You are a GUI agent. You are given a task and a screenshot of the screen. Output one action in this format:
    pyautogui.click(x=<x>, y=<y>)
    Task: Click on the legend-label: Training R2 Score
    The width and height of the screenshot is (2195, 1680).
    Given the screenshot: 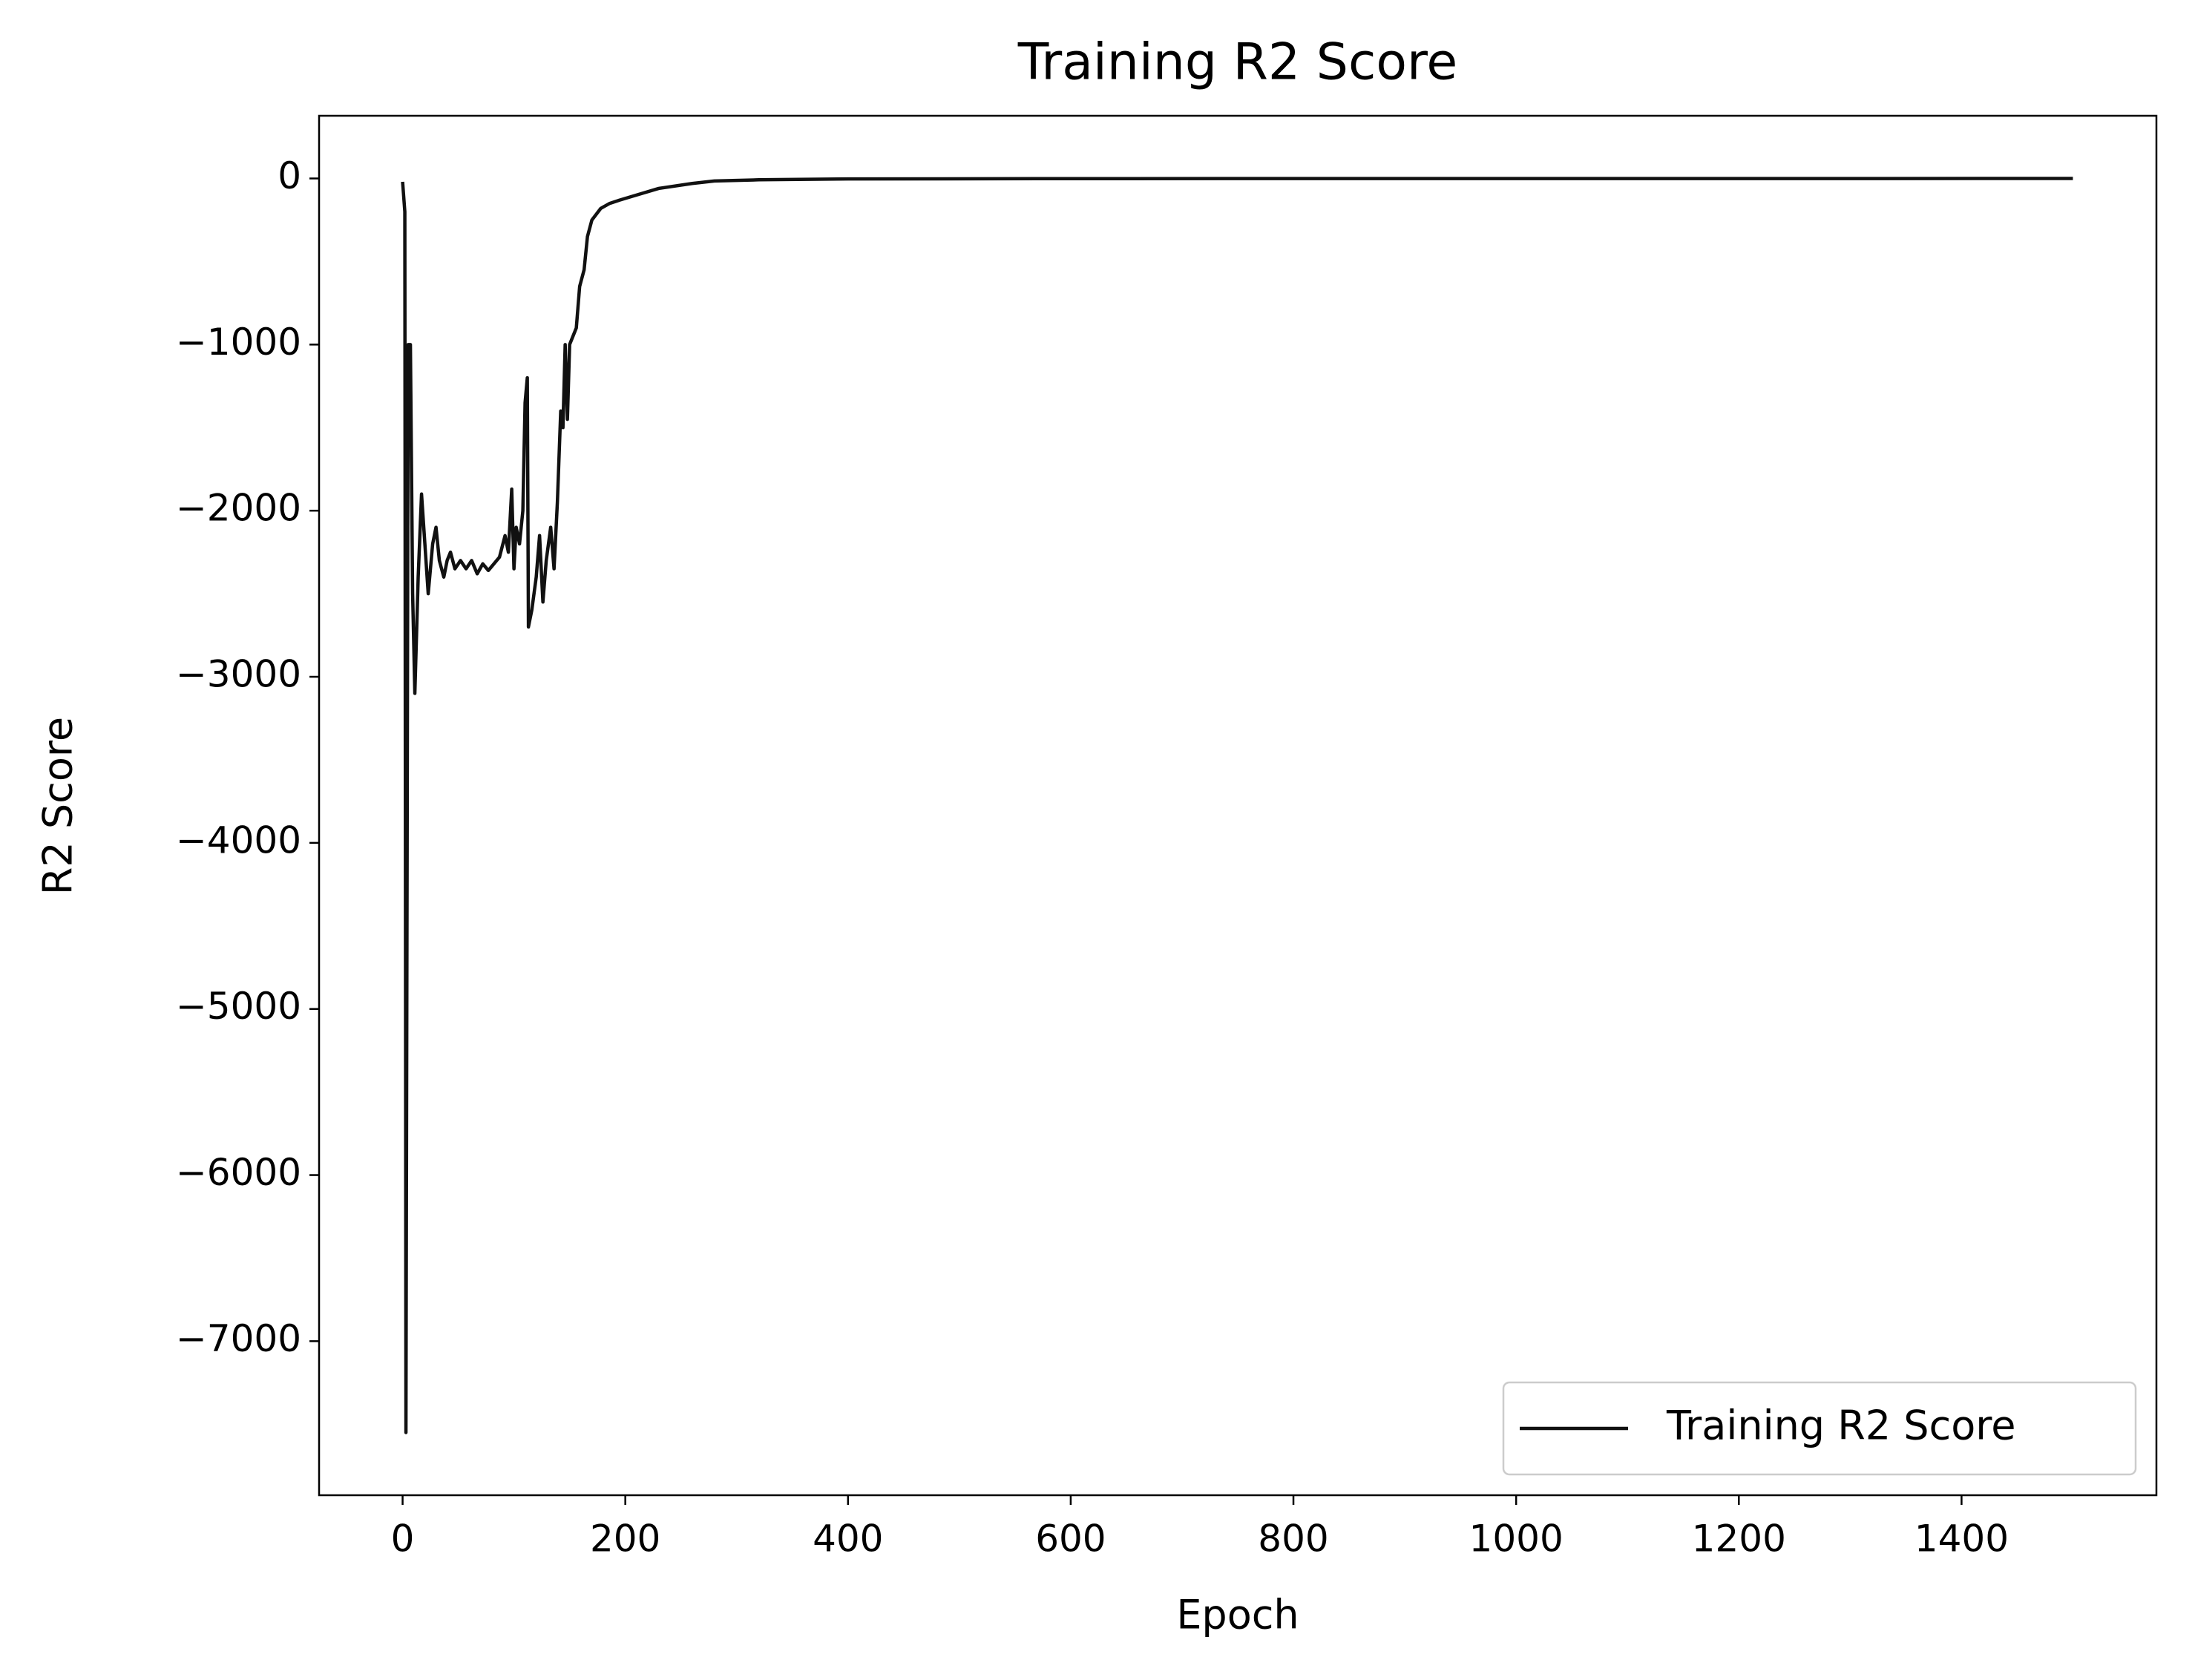 What is the action you would take?
    pyautogui.click(x=1841, y=1426)
    